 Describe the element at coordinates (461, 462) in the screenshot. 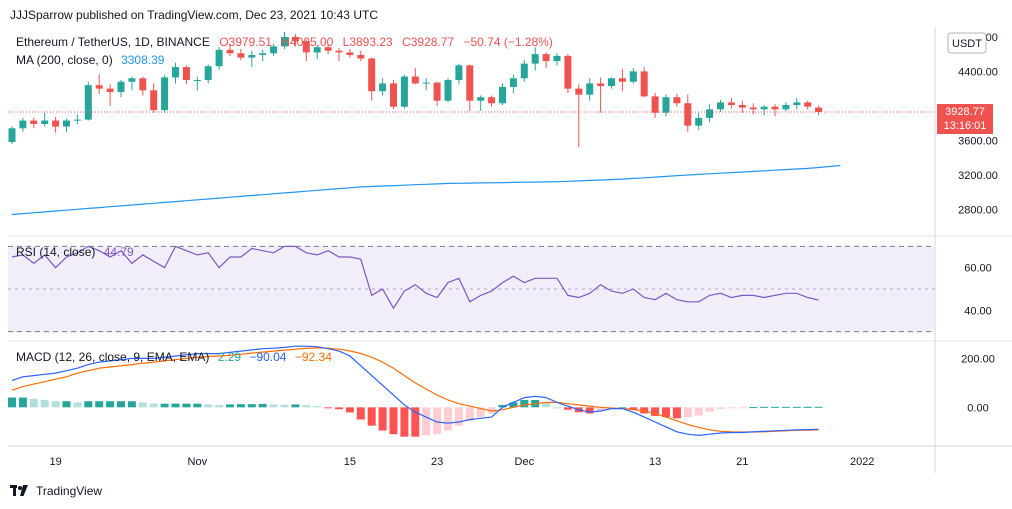

I see `time-axis: 19 Nov 15 23 Dec 13 21 2022` at that location.